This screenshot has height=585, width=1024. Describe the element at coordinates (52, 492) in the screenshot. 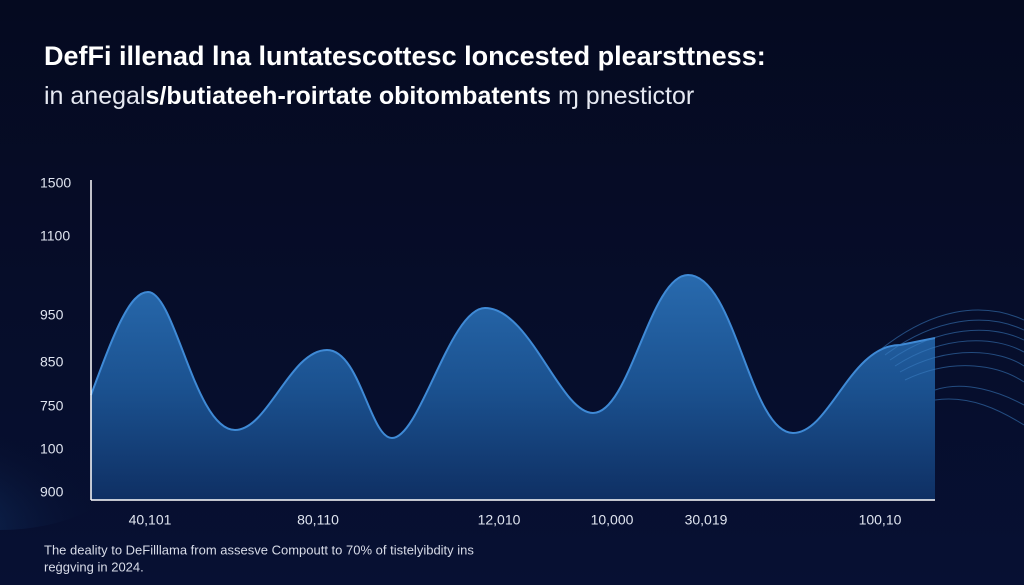

I see `y-tick-label: 900` at that location.